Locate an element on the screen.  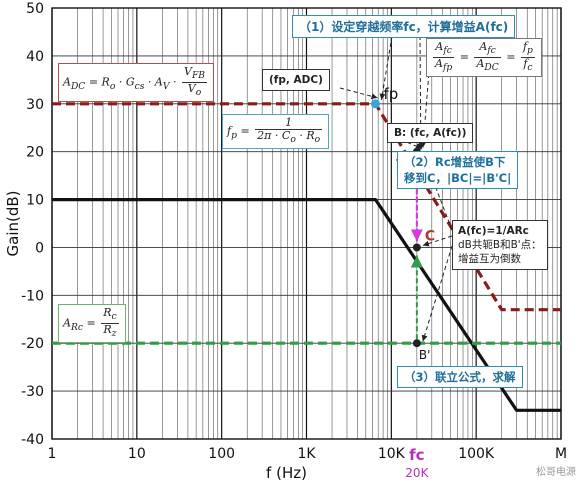
x-tick-label: M is located at coordinates (561, 454).